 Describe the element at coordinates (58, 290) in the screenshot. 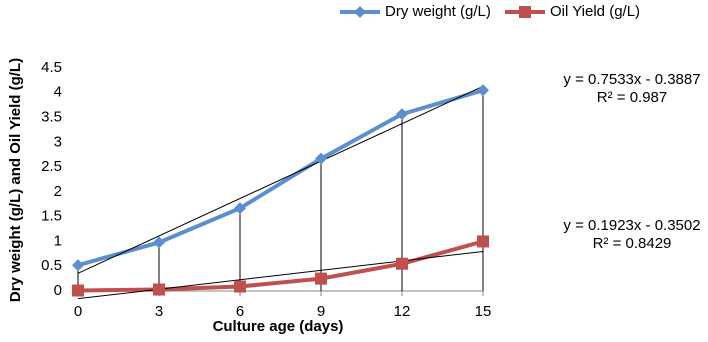

I see `y-tick-label: 0` at that location.